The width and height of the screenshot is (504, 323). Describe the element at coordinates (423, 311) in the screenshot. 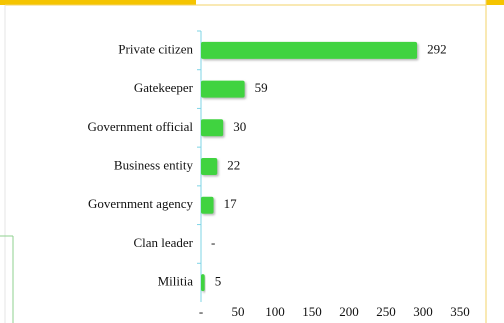

I see `x-tick-label: 300` at that location.